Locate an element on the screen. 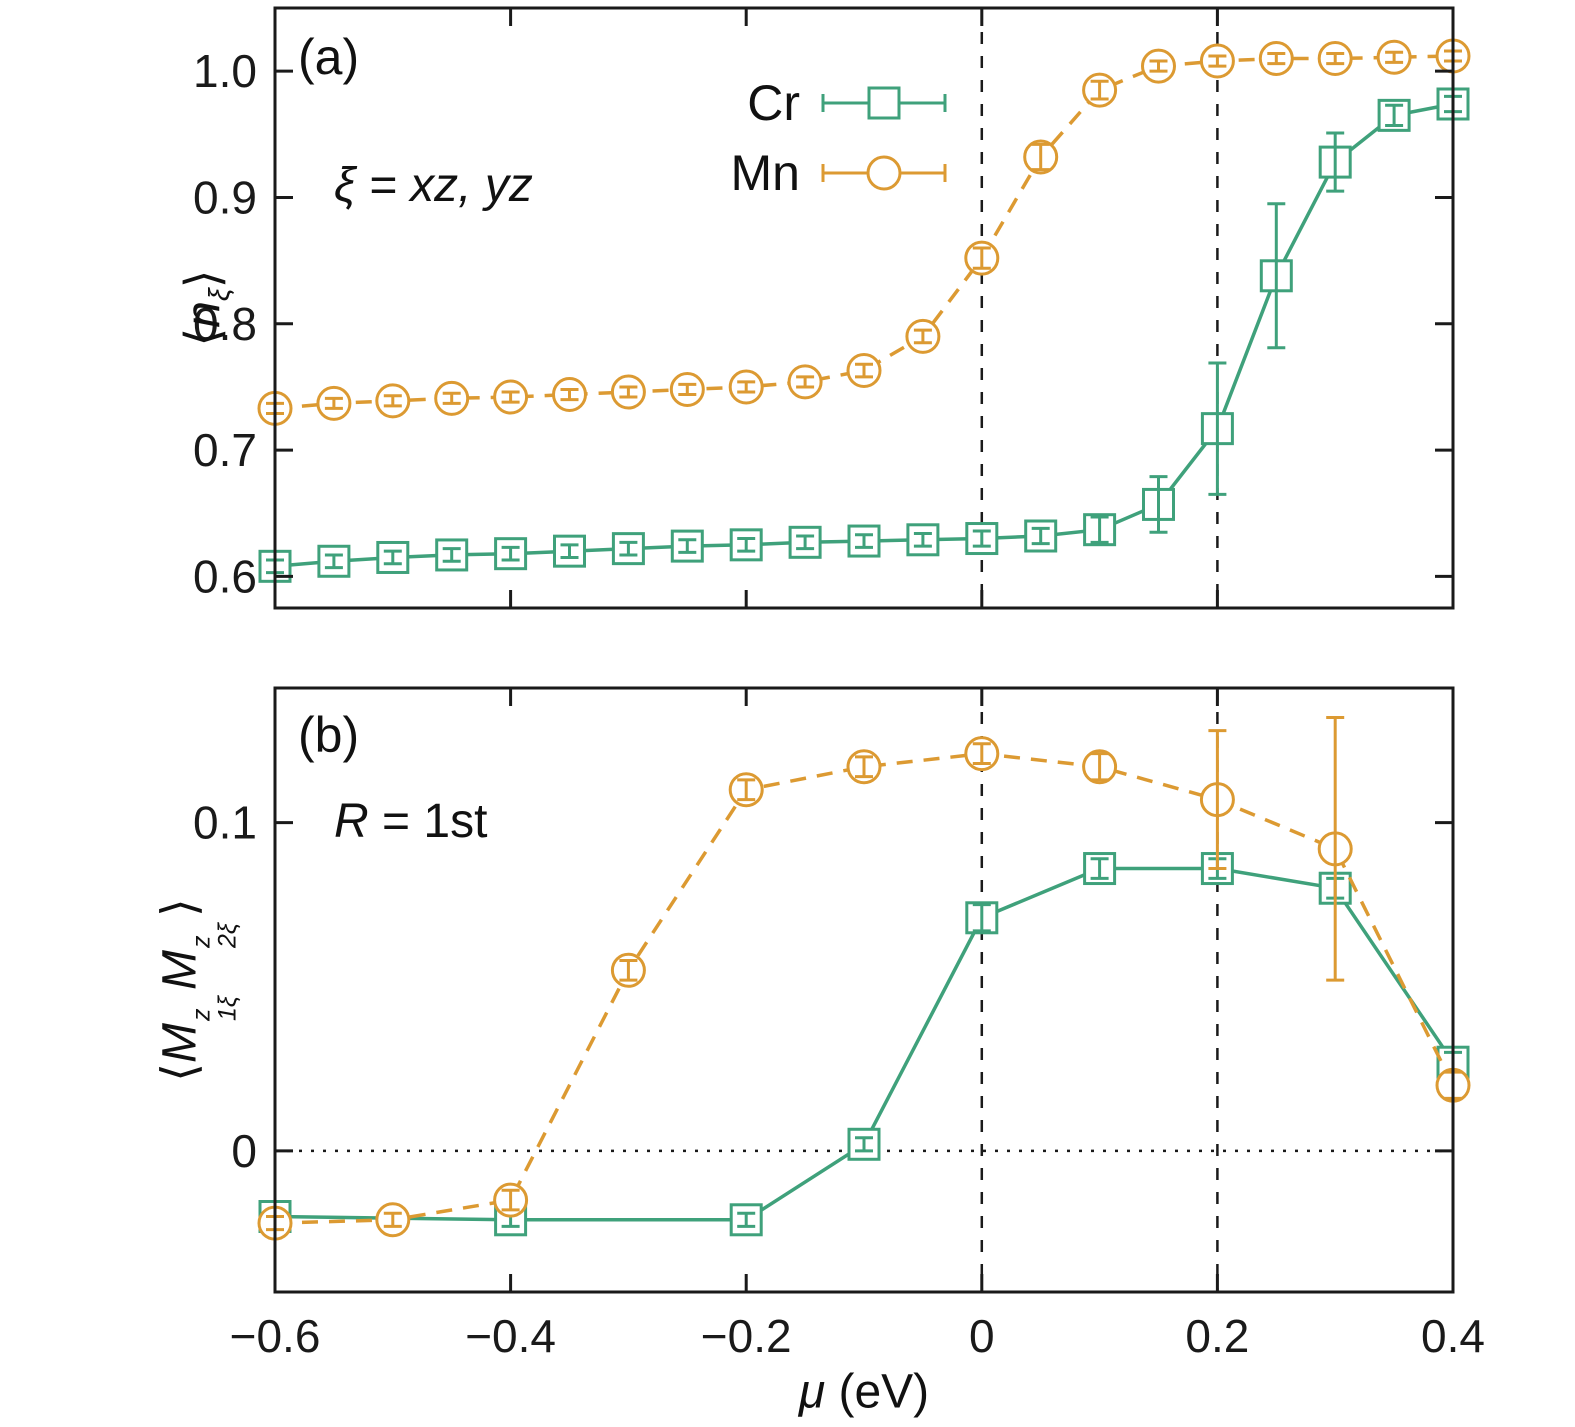 The height and width of the screenshot is (1427, 1575). mn-errorbar-marker-icon is located at coordinates (884, 173).